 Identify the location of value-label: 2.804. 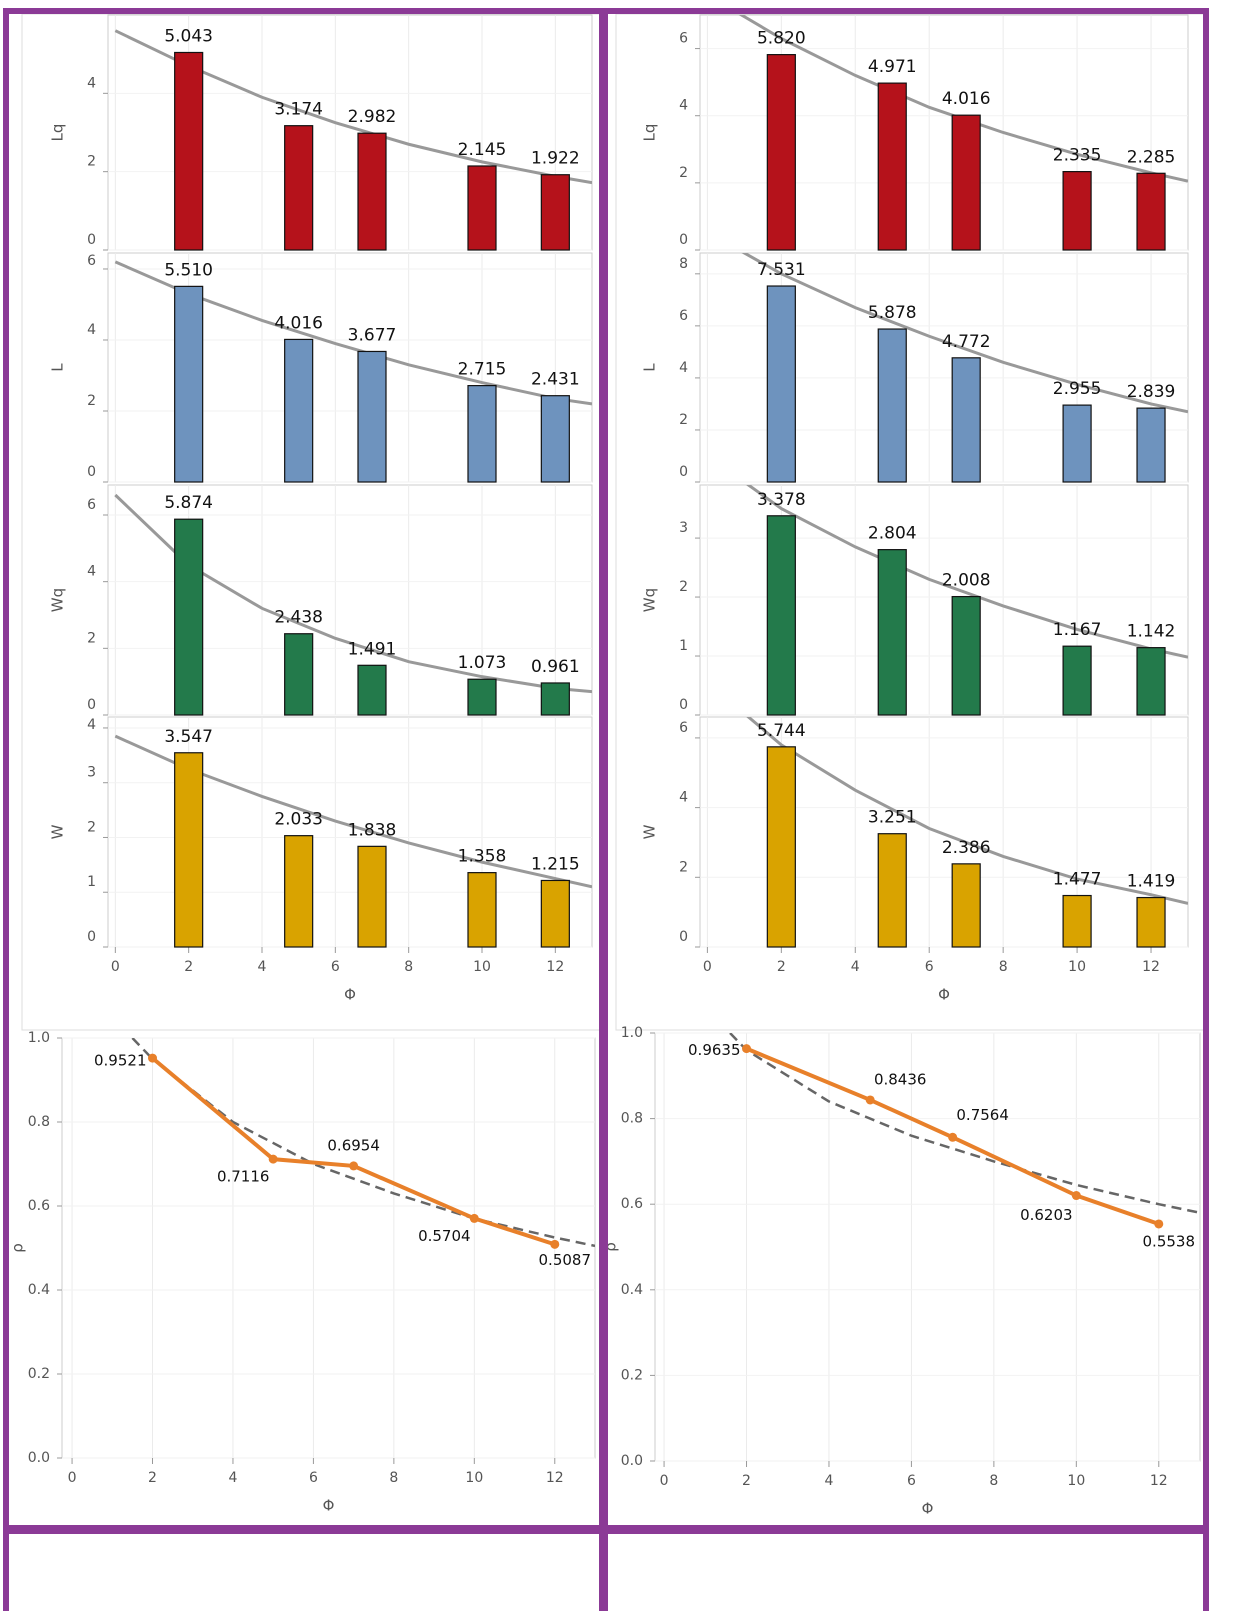
(892, 534).